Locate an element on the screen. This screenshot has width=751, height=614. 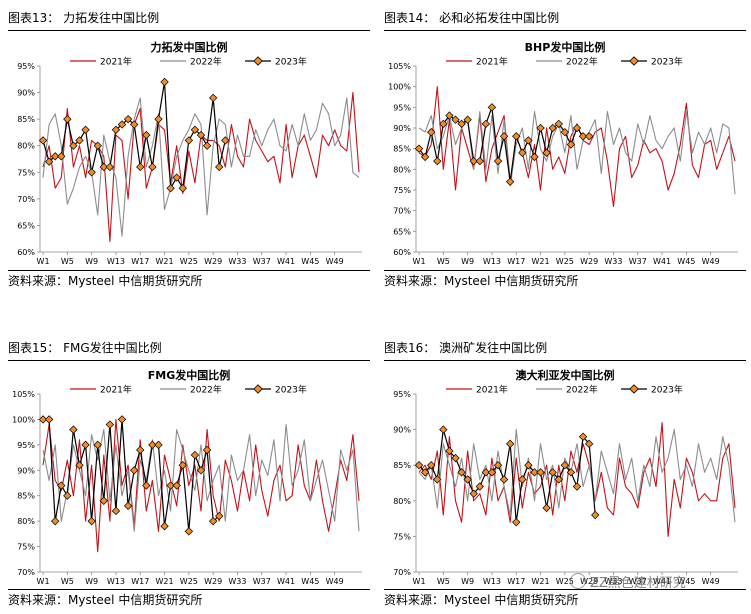
y-axis: 70% 75% 80% 85% 90% 95% is located at coordinates (405, 483).